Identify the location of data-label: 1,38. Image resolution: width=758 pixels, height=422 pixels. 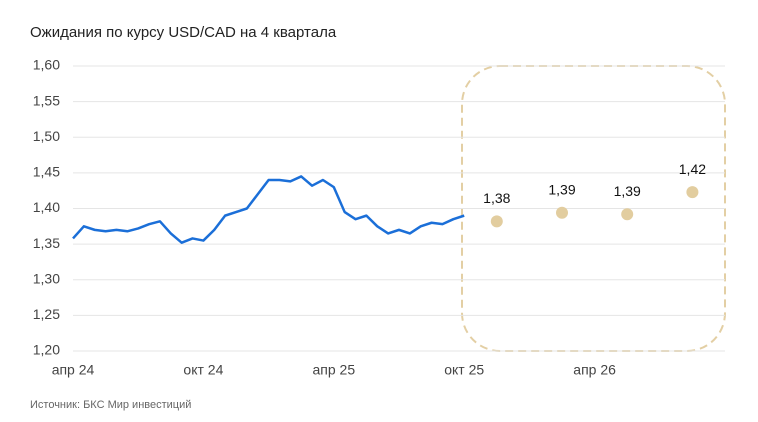
(496, 198).